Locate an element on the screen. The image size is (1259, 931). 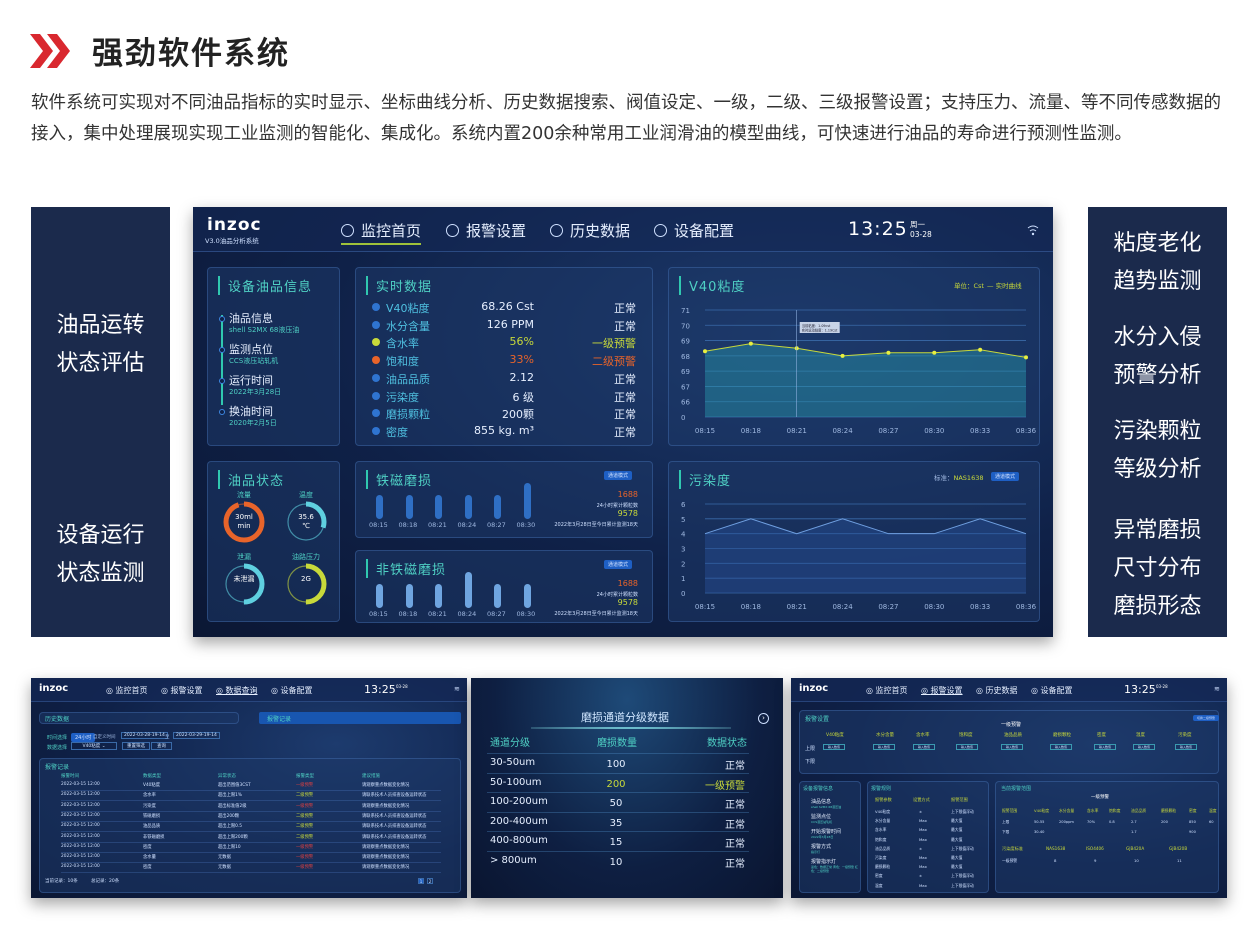
column-header: 通道分级 is located at coordinates (510, 743).